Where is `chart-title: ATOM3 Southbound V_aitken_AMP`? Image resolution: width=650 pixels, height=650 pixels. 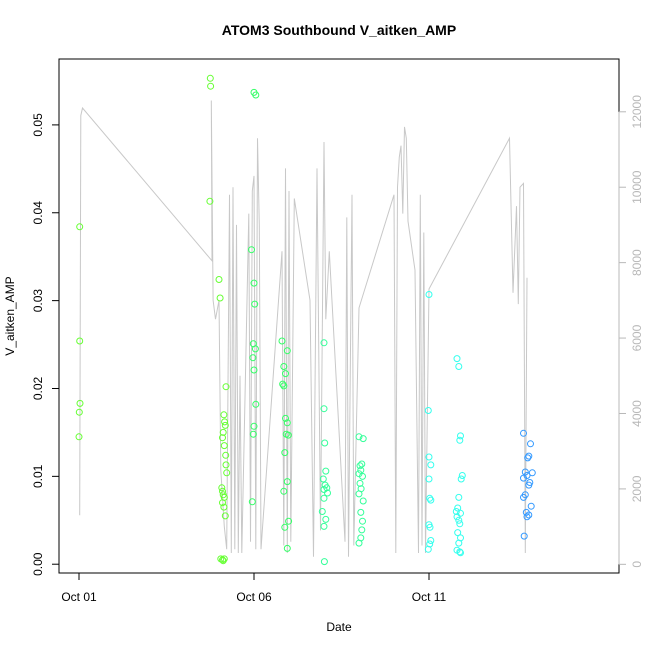
chart-title: ATOM3 Southbound V_aitken_AMP is located at coordinates (339, 30).